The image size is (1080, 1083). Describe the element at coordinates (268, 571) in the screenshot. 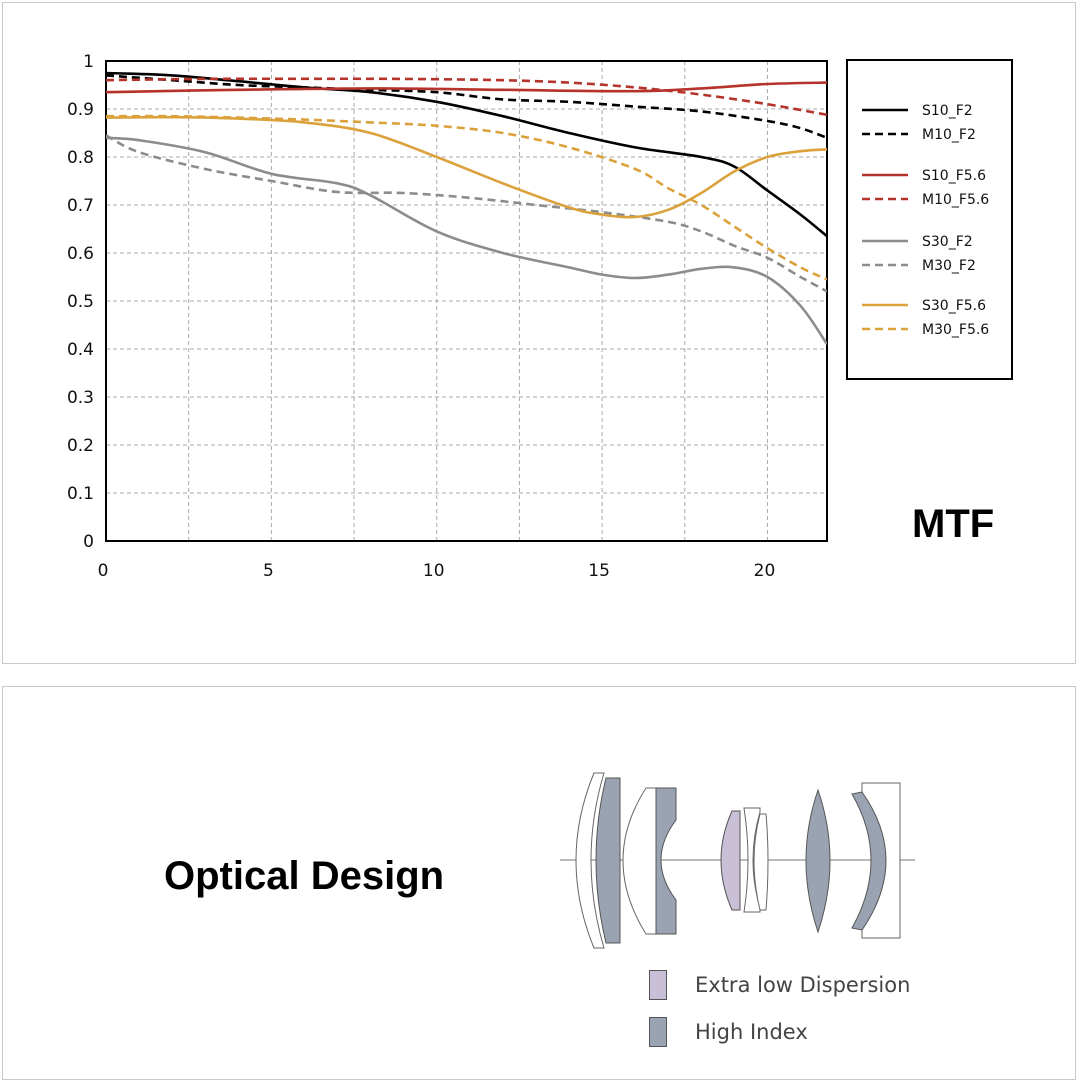

I see `x-tick-label: 5` at that location.